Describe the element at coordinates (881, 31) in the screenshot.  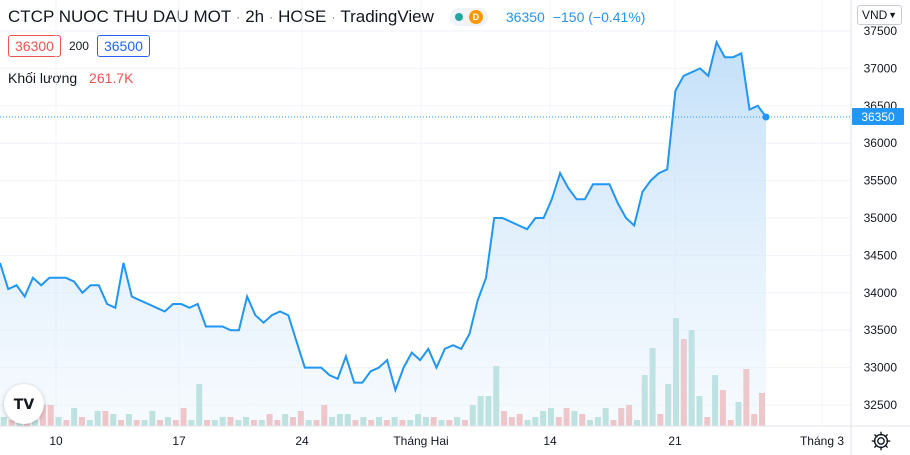
I see `price-tick-label: 37500` at that location.